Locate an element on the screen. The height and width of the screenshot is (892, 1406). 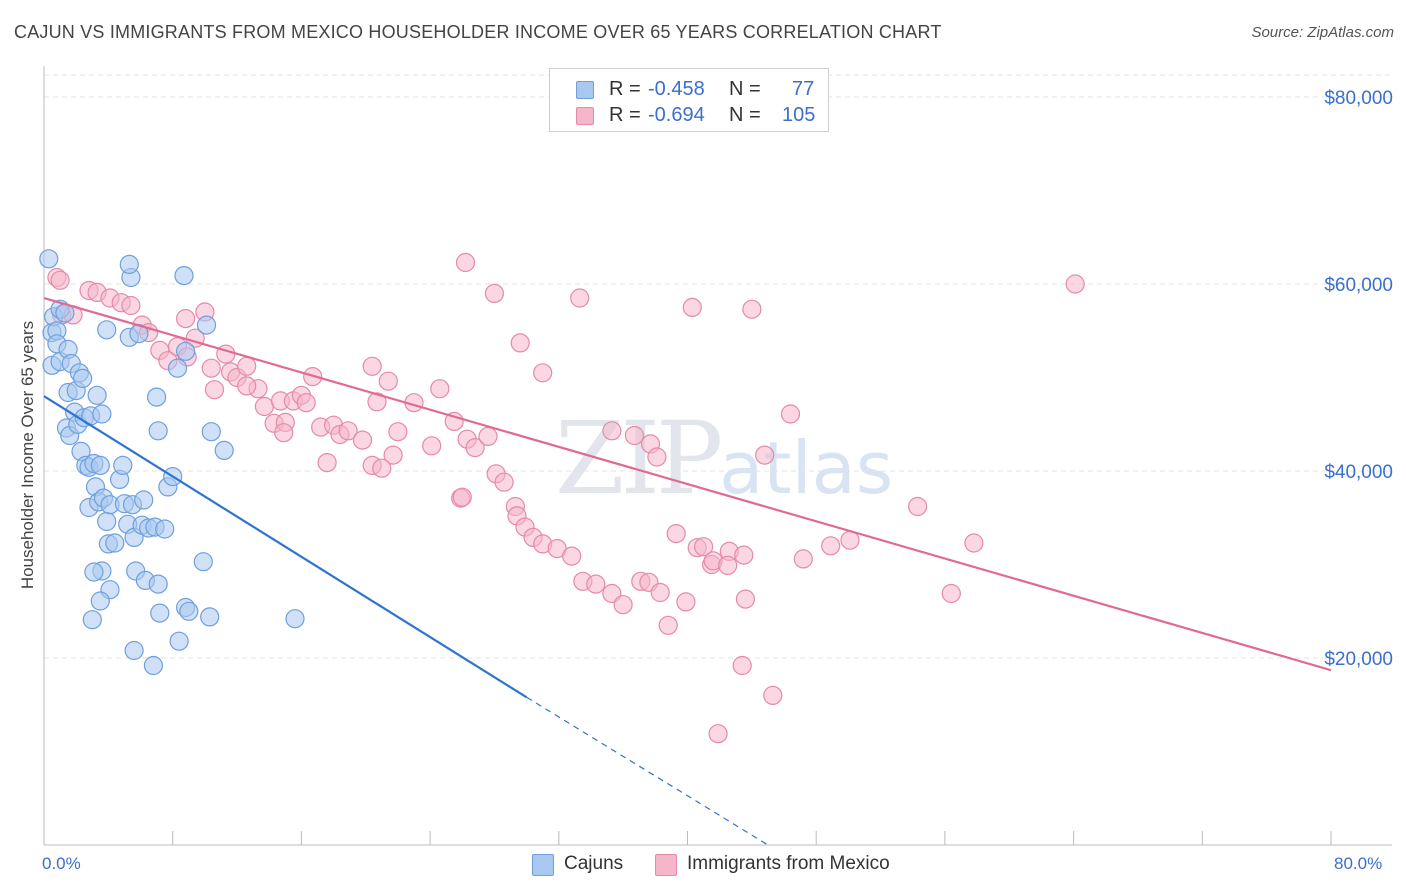
y-tick-label: $20,000 is located at coordinates (1358, 659).